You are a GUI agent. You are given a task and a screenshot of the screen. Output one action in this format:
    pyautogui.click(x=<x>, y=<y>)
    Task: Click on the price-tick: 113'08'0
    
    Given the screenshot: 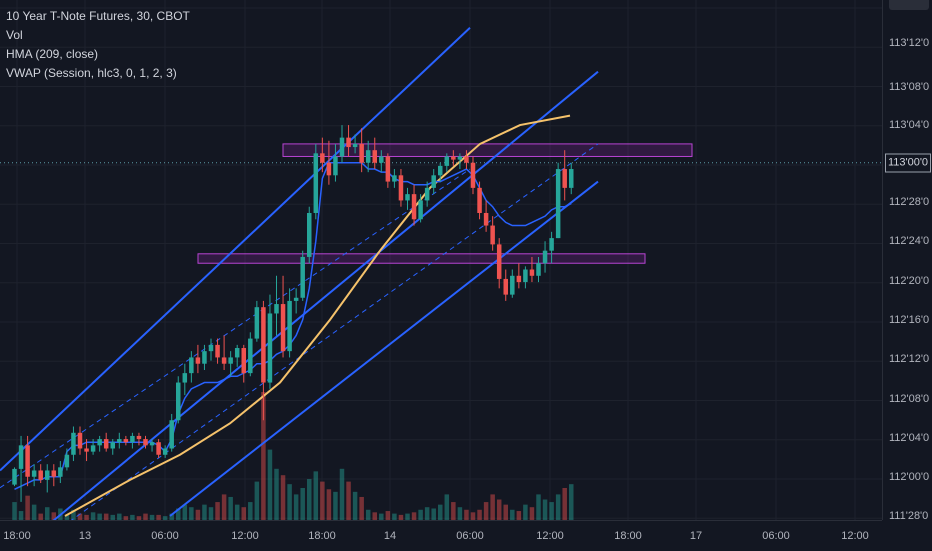 What is the action you would take?
    pyautogui.click(x=909, y=87)
    